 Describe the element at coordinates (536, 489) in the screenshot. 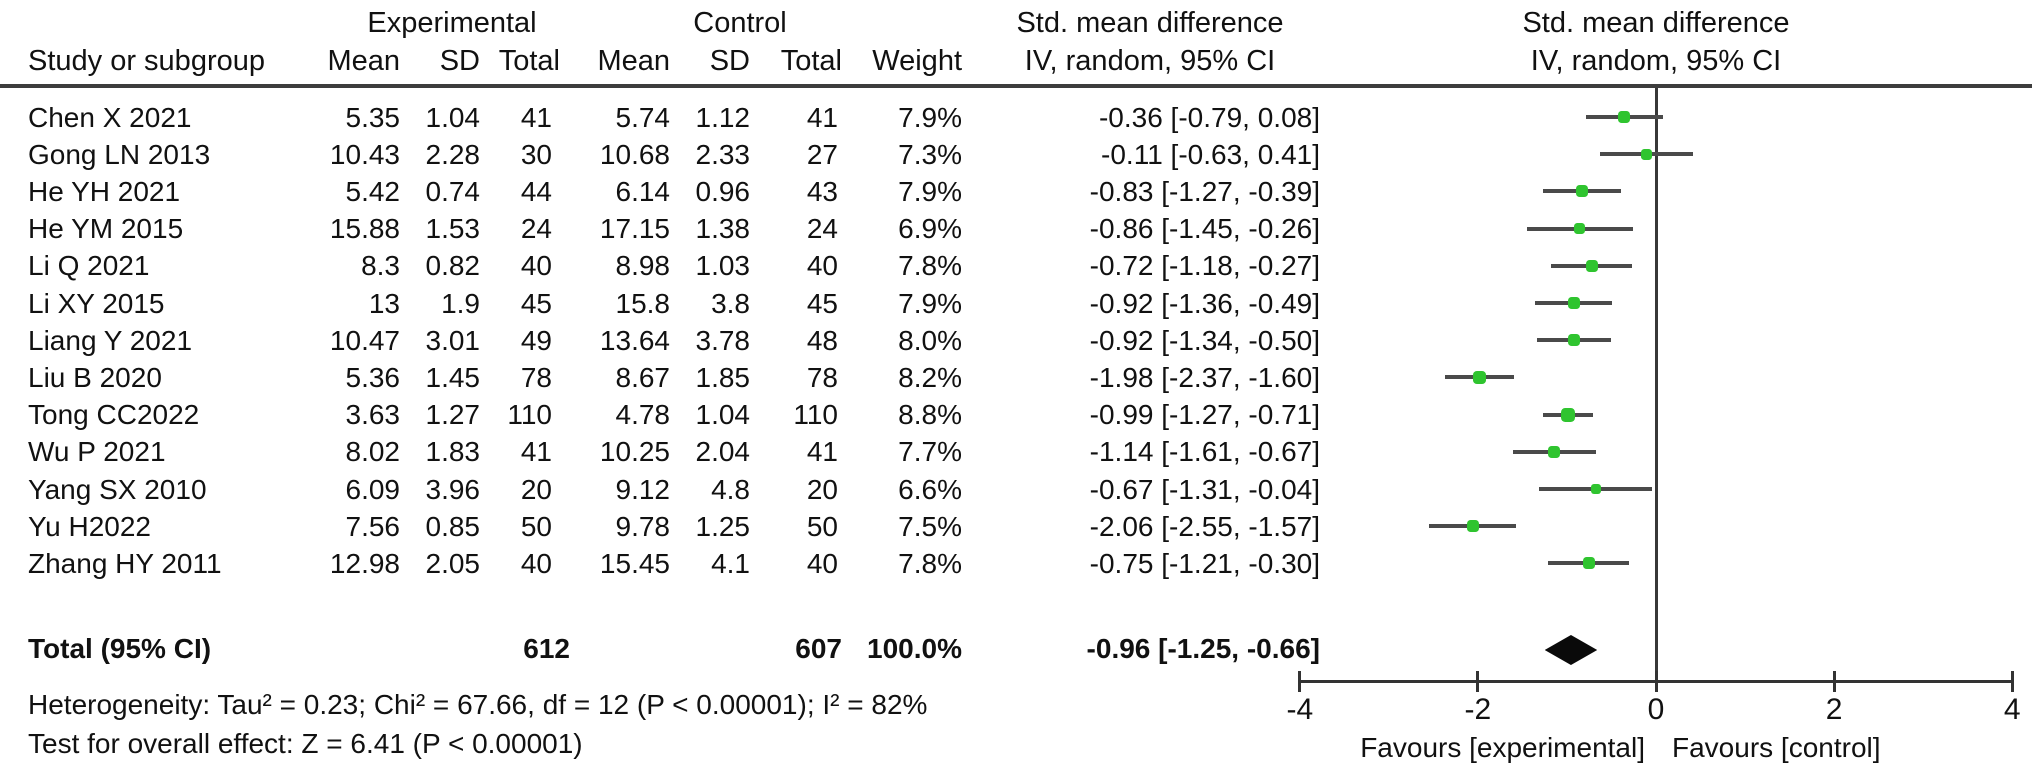

I see `table-cell-exp_total: 20` at that location.